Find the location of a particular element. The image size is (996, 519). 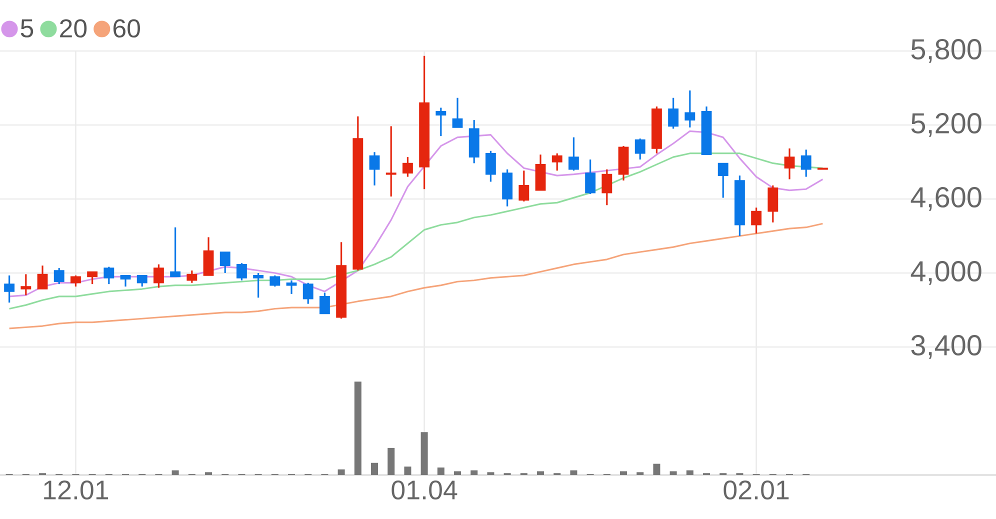

x-tick-label: 01.04 is located at coordinates (425, 490).